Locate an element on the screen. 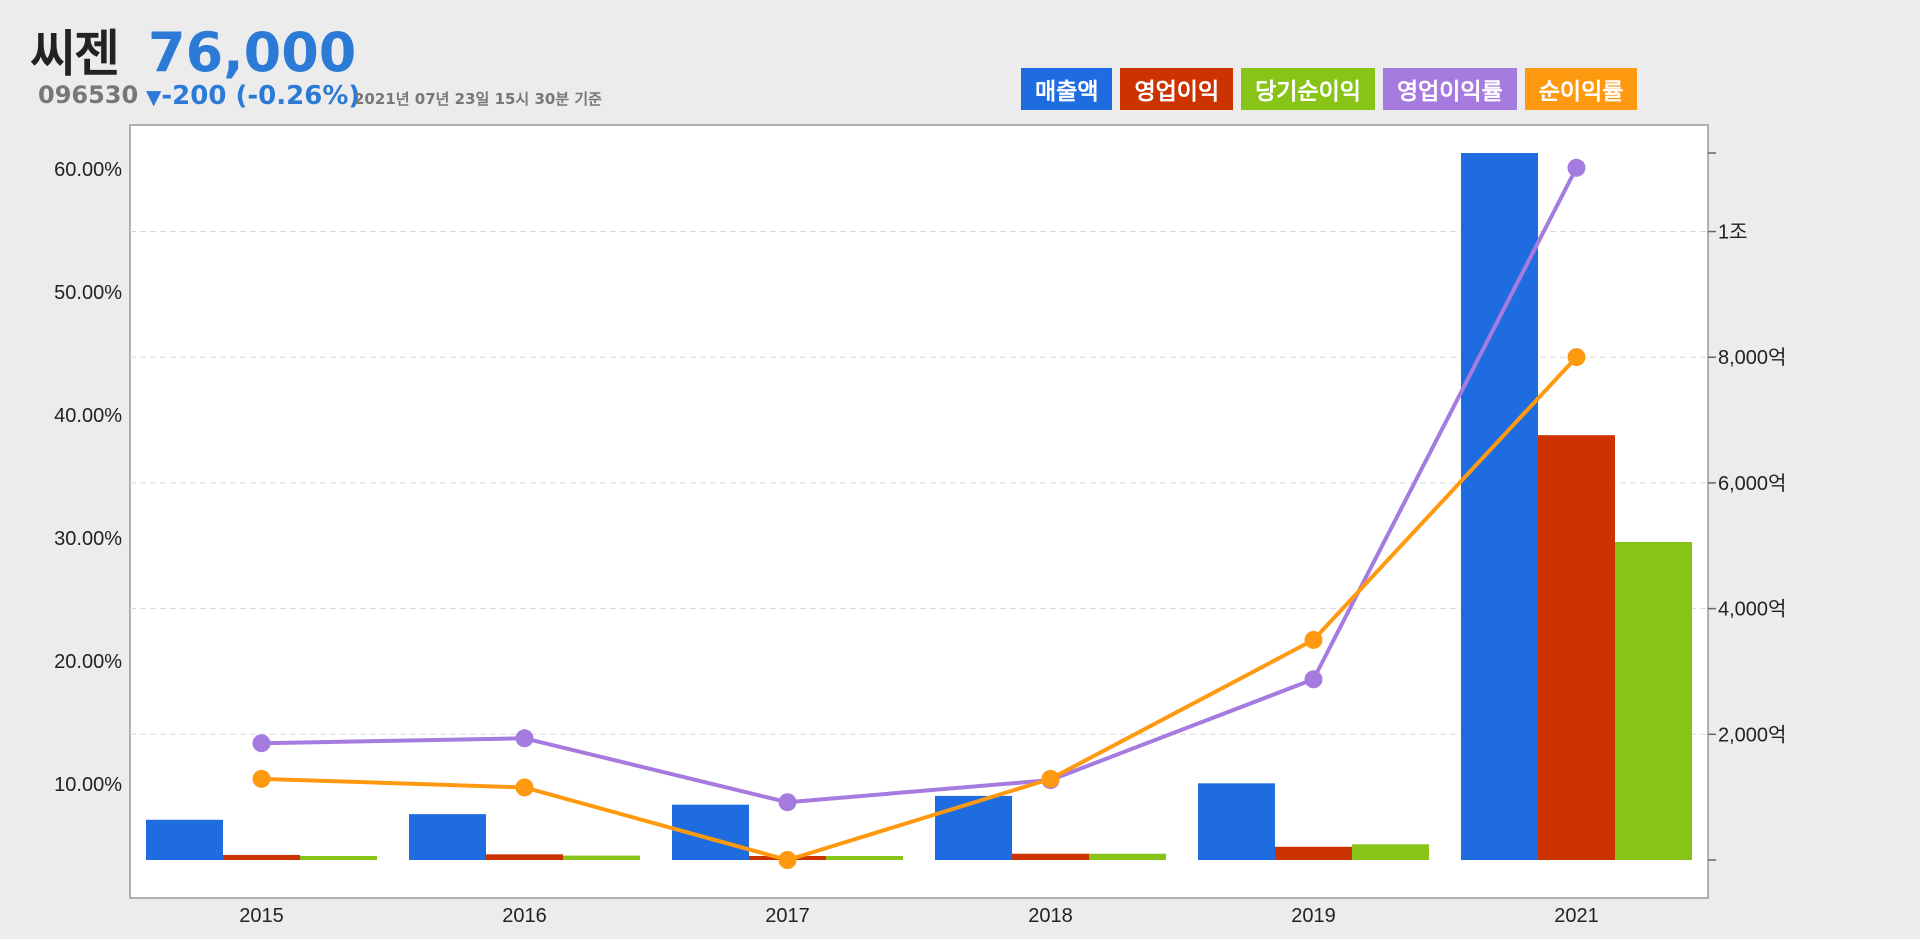  stock-price: 76,000 is located at coordinates (252, 52).